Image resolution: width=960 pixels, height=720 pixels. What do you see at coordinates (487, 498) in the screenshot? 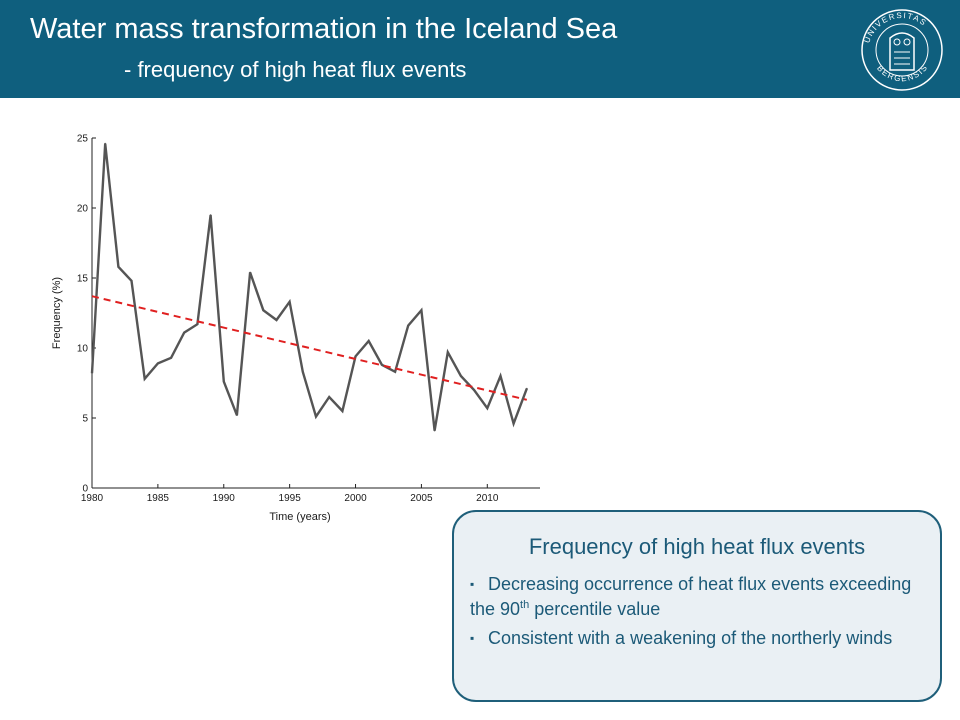
I see `x-tick-label: 2010` at bounding box center [487, 498].